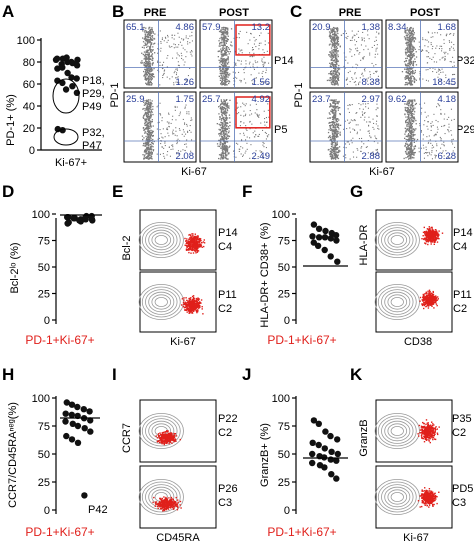  Describe the element at coordinates (321, 27) in the screenshot. I see `quadrant-value-ul: 20.9` at that location.